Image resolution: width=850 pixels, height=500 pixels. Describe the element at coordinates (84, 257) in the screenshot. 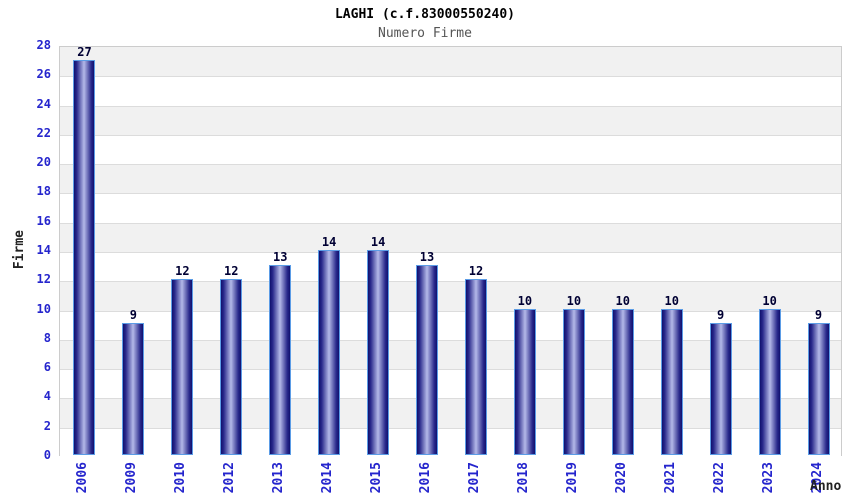

I see `bar-2006` at that location.